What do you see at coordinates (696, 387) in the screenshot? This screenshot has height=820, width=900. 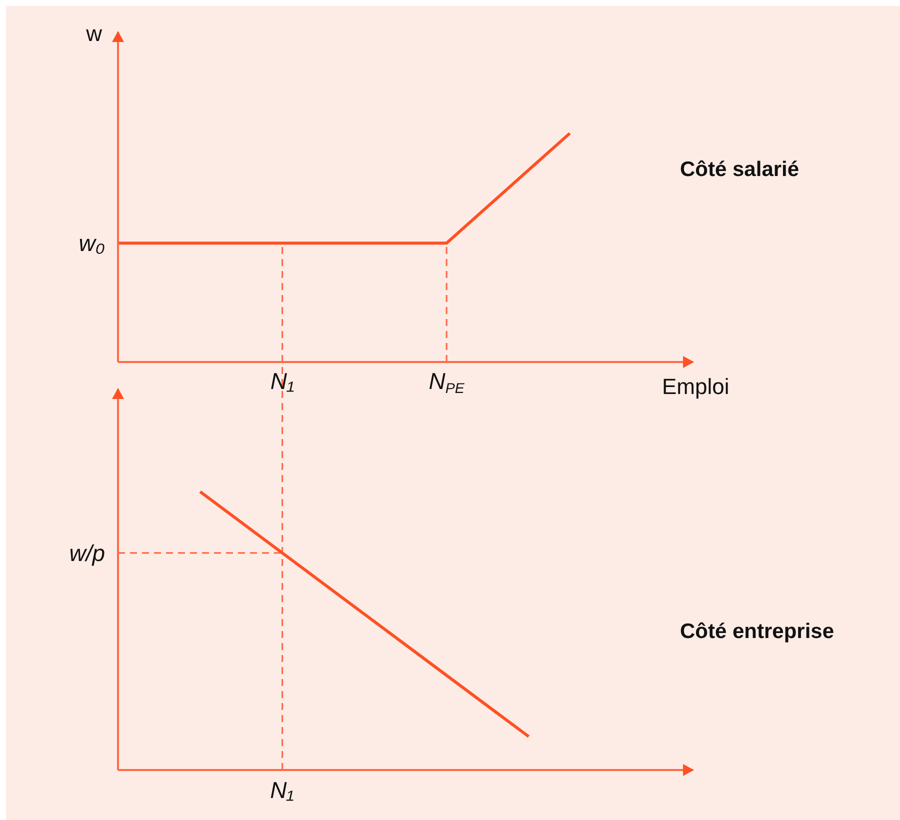 I see `x-axis-title: Emploi` at bounding box center [696, 387].